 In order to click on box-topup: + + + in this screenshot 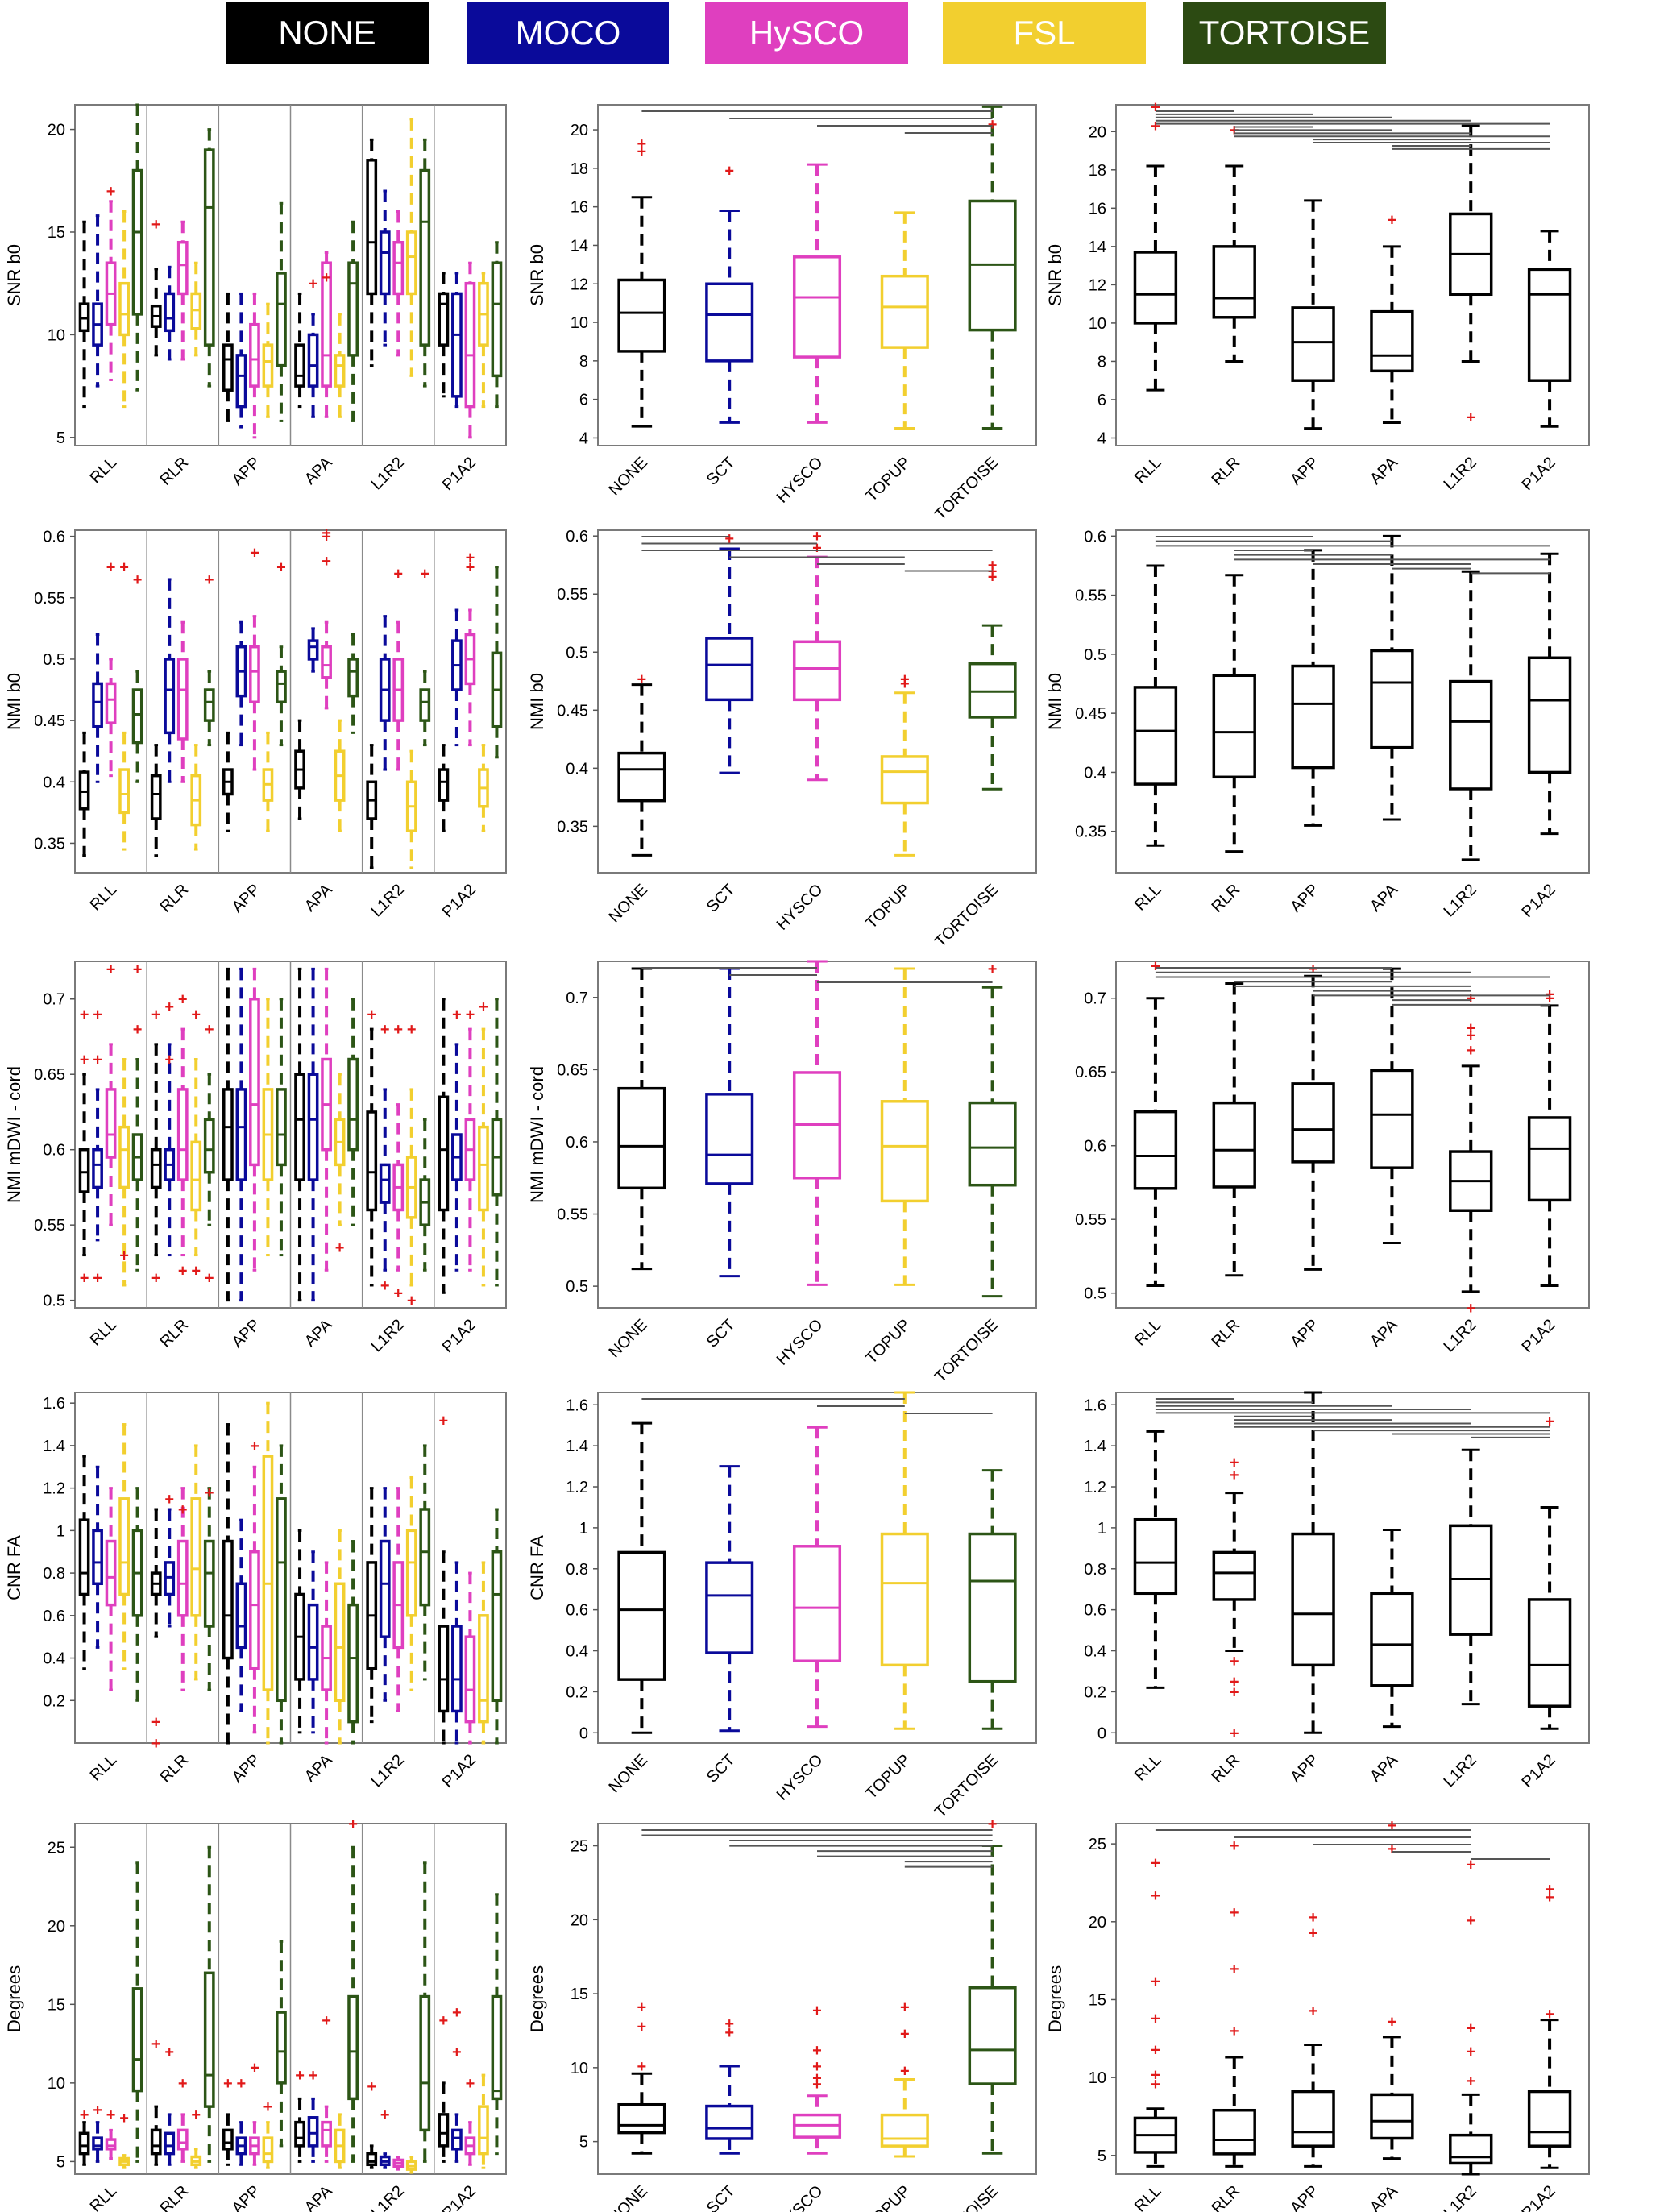, I will do `click(905, 2078)`.